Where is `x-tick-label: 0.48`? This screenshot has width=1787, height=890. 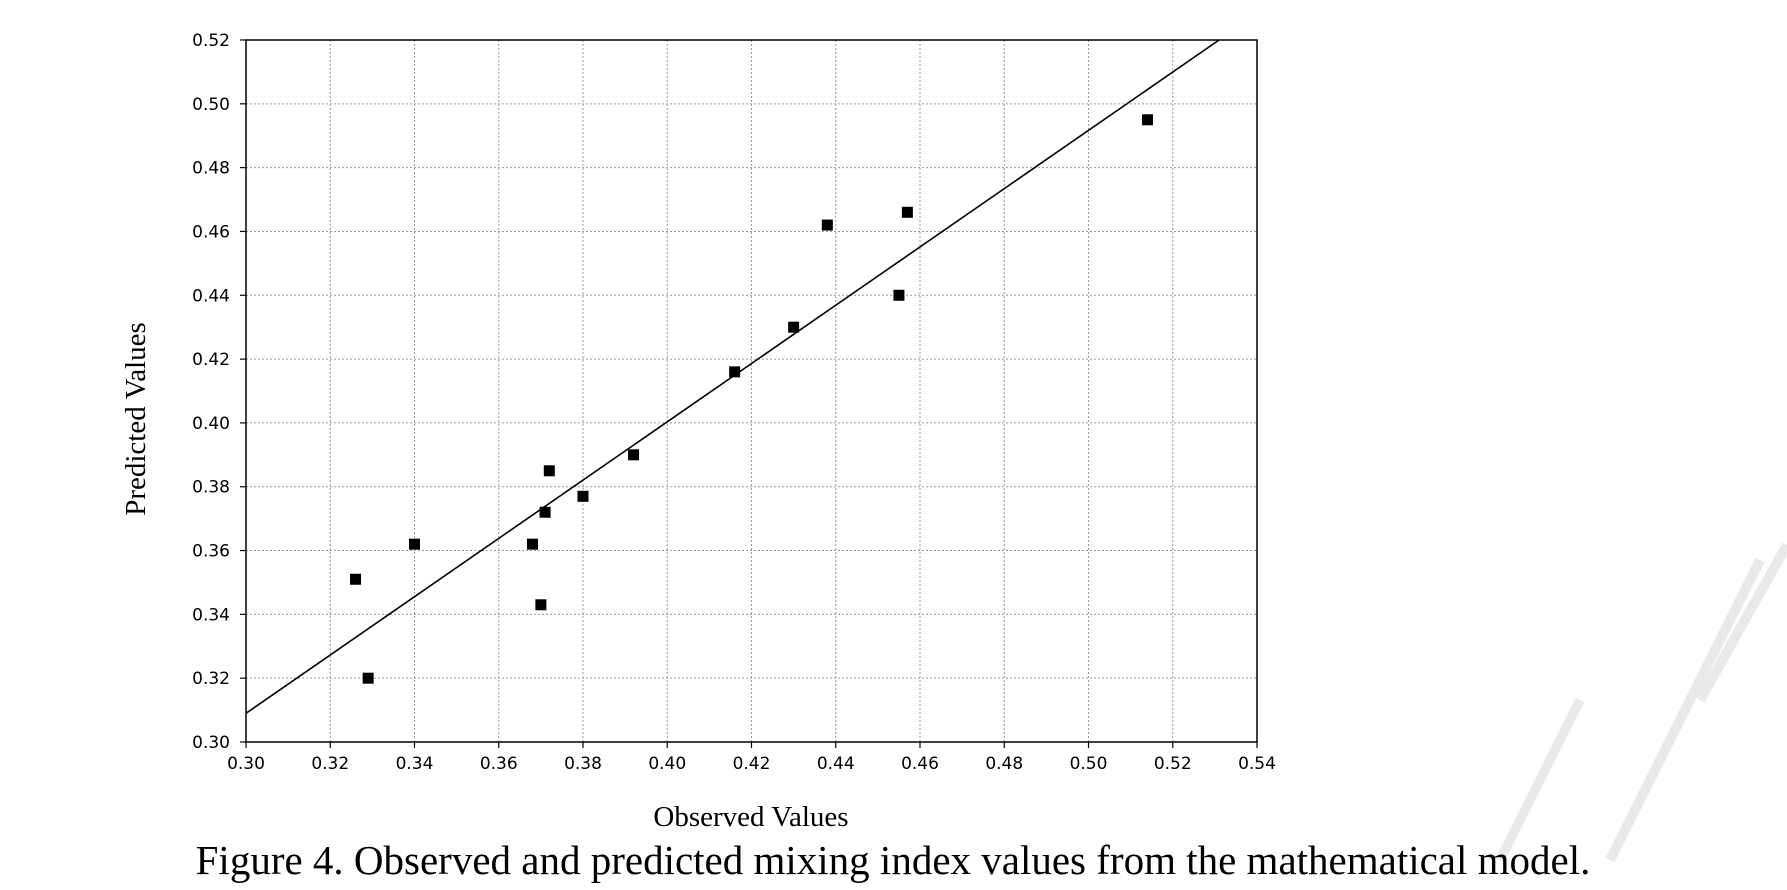
x-tick-label: 0.48 is located at coordinates (1004, 764).